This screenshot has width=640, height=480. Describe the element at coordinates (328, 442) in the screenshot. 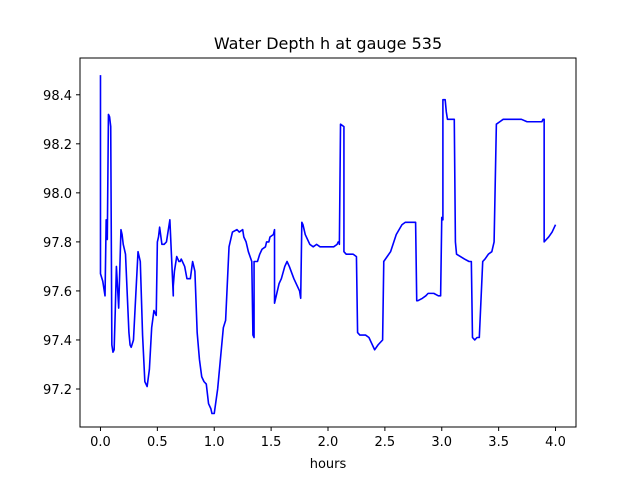

I see `x-tick-label: 2.0` at that location.